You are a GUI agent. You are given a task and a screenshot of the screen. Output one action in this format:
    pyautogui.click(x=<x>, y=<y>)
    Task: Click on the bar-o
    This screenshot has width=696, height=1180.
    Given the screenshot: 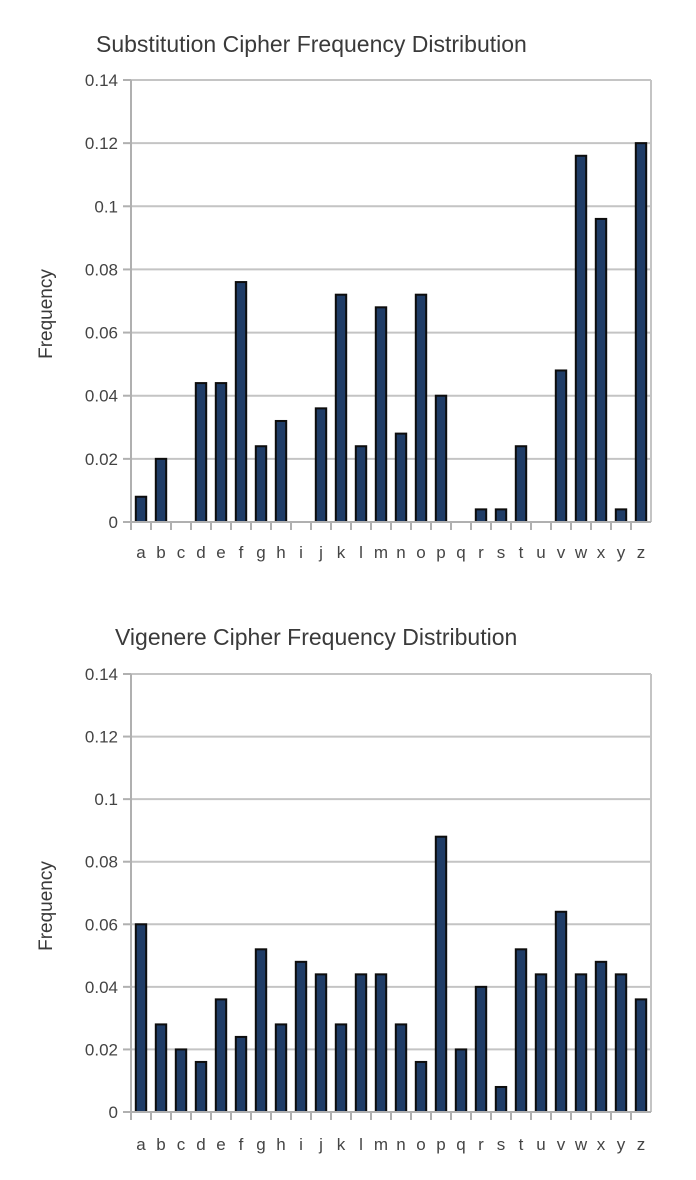 What is the action you would take?
    pyautogui.click(x=421, y=408)
    